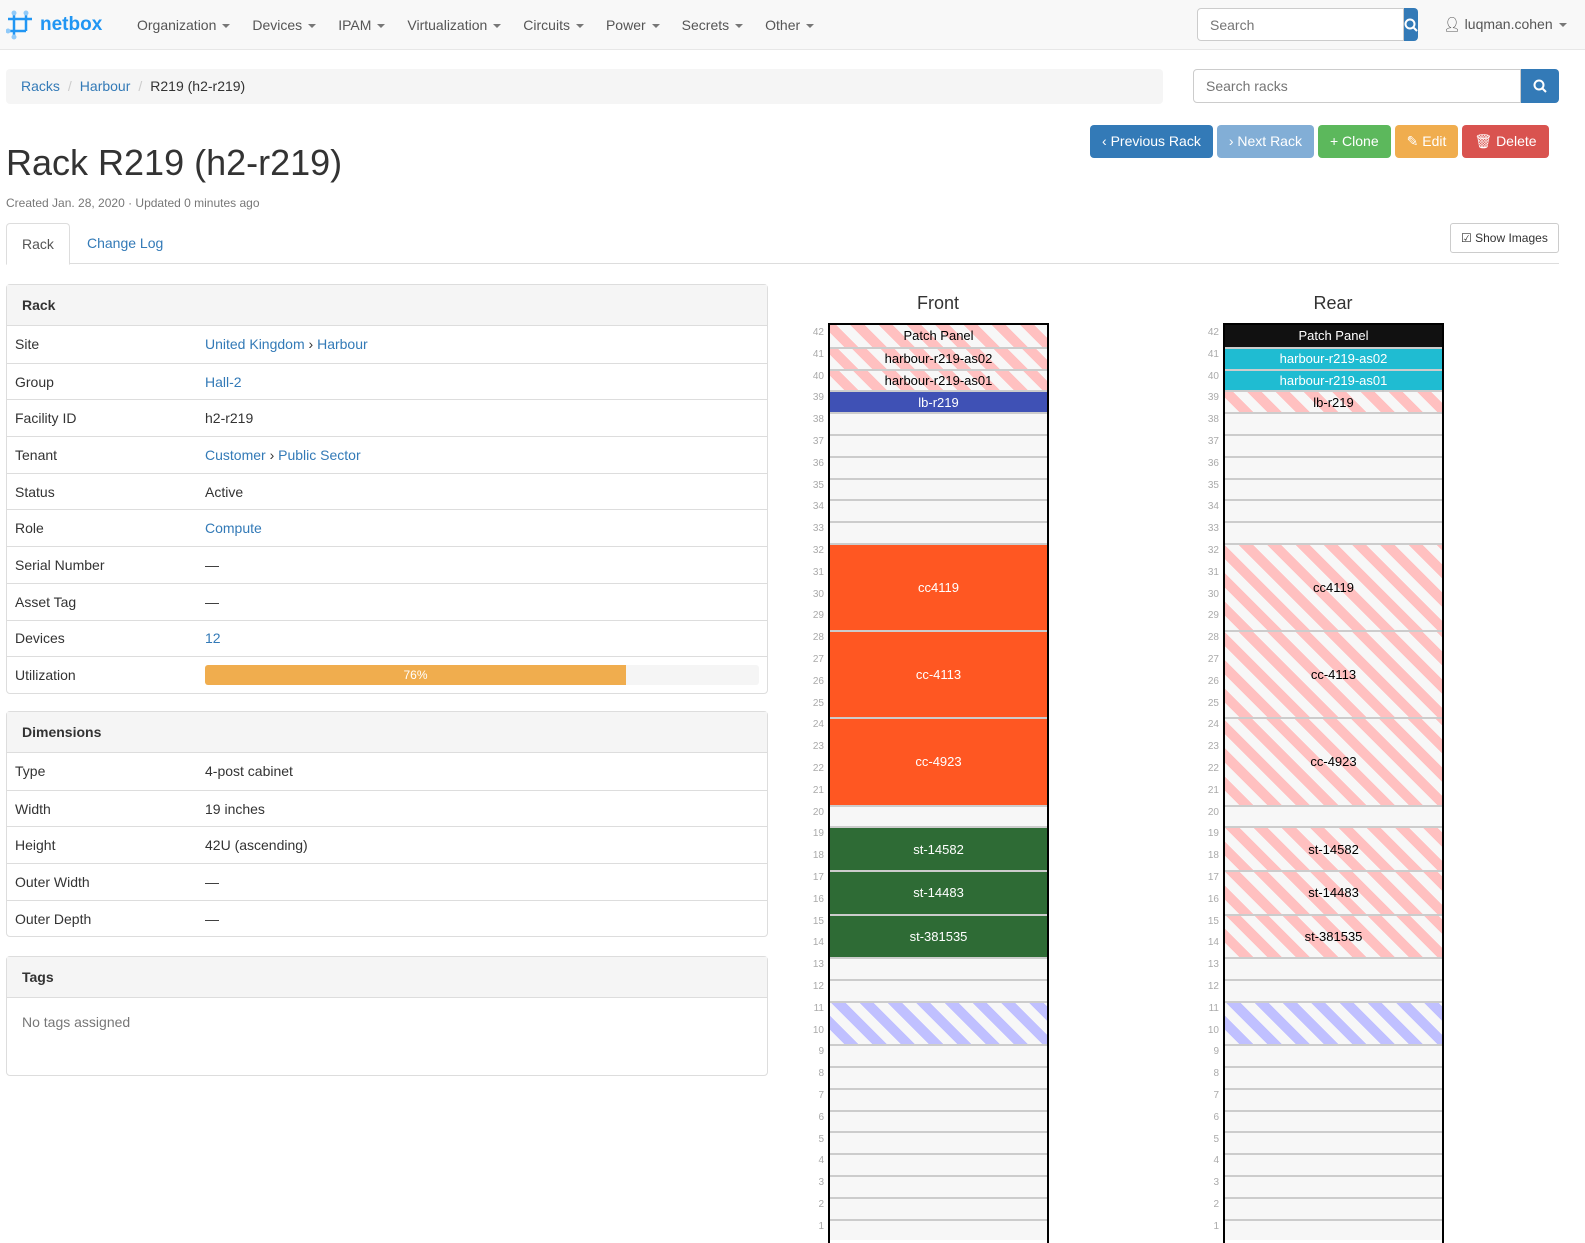 The width and height of the screenshot is (1585, 1243). I want to click on breadcrumb-site: Harbour, so click(105, 86).